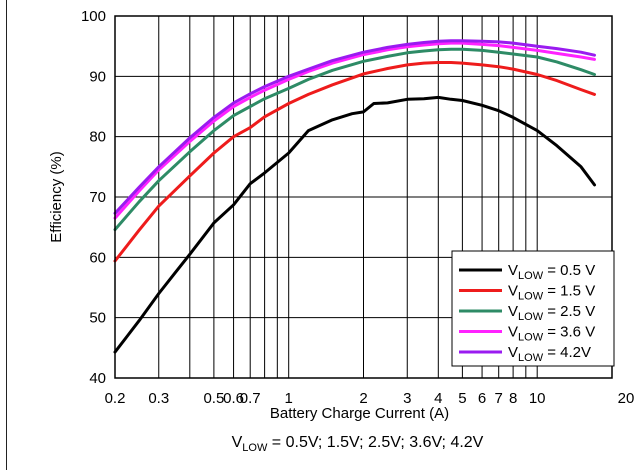  What do you see at coordinates (97, 137) in the screenshot?
I see `y-tick-label: 80` at bounding box center [97, 137].